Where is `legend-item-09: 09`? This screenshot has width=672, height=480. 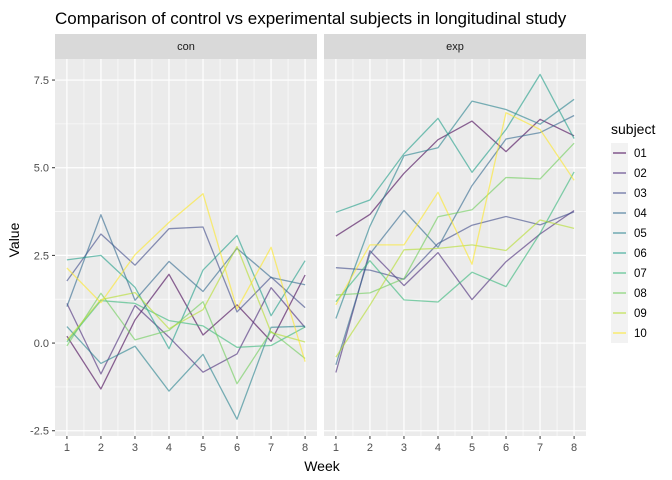 legend-item-09: 09 is located at coordinates (629, 313).